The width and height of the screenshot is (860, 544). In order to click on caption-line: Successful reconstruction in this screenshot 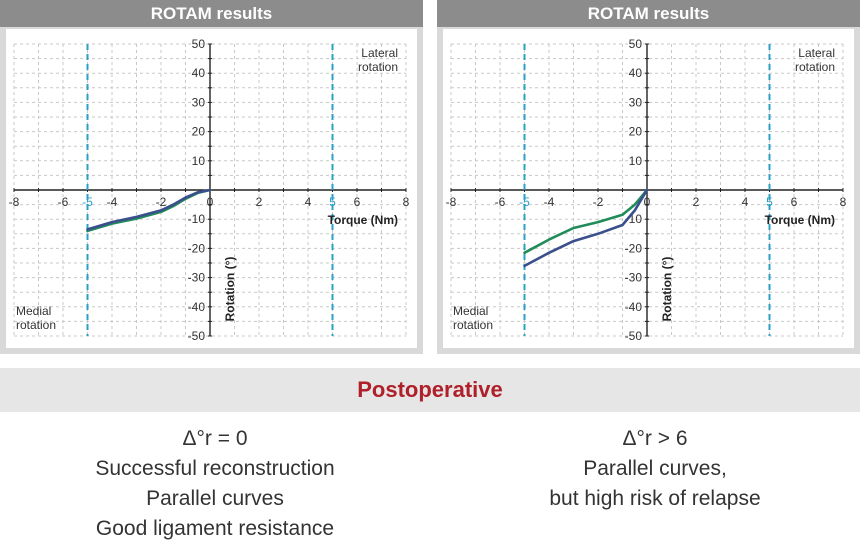, I will do `click(215, 468)`.